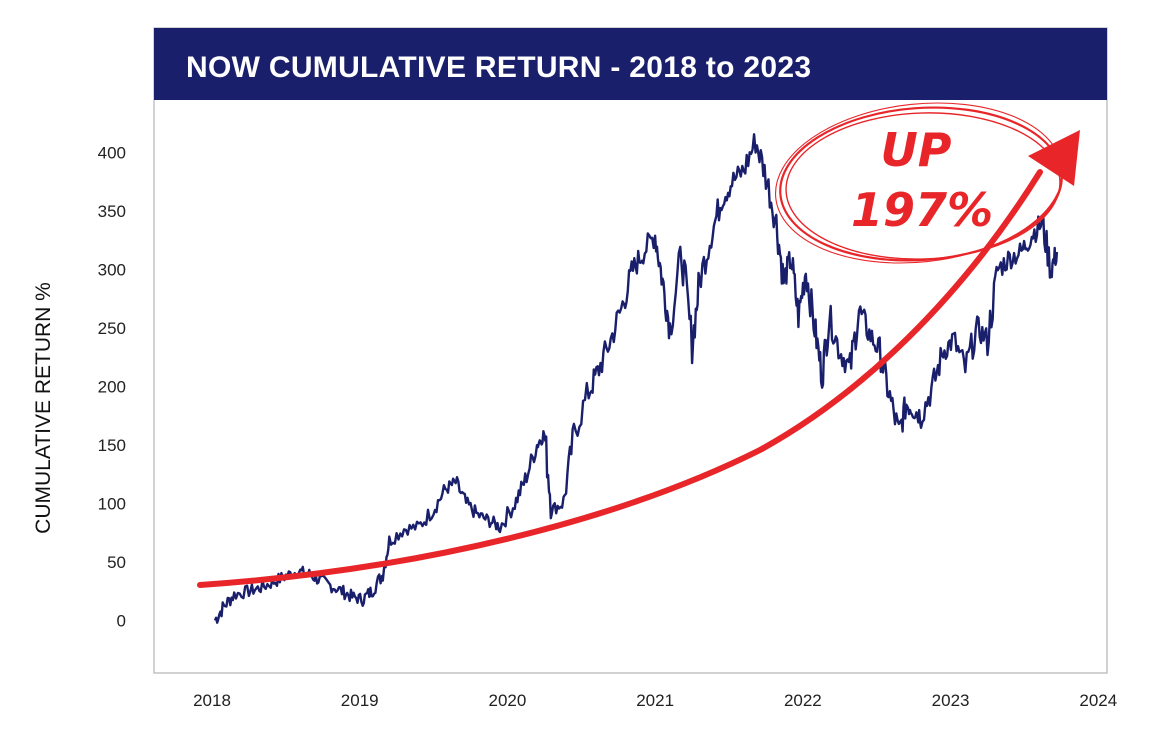  I want to click on x-tick-label: 2019, so click(360, 700).